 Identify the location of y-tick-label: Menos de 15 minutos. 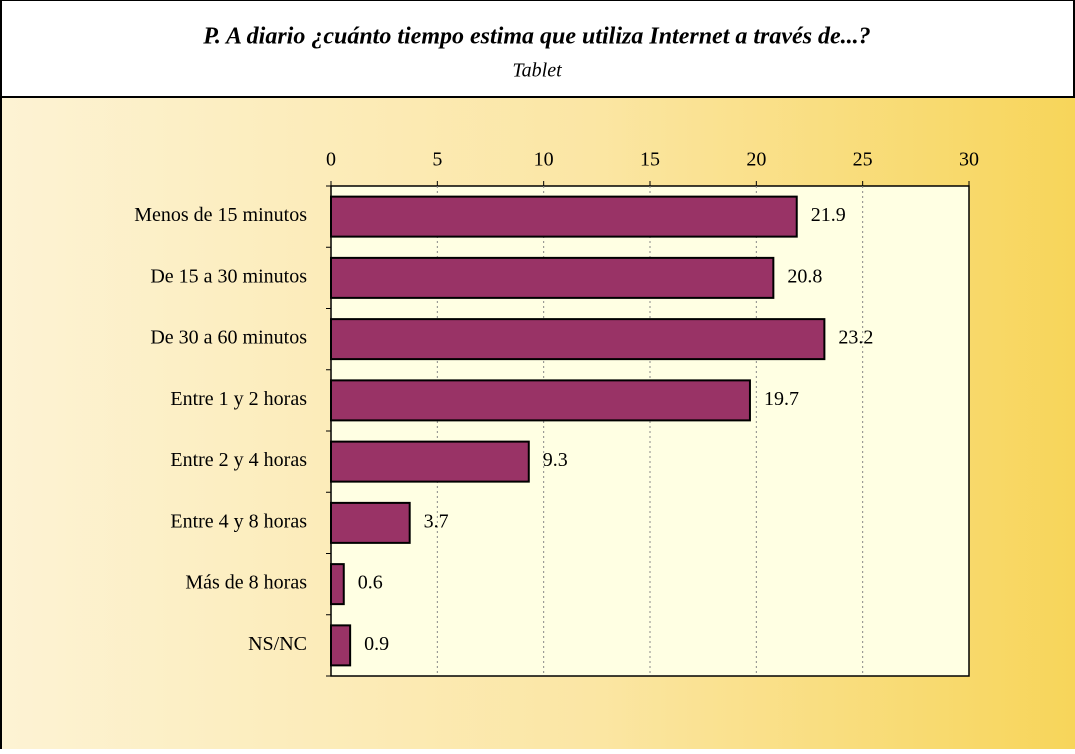
(220, 215).